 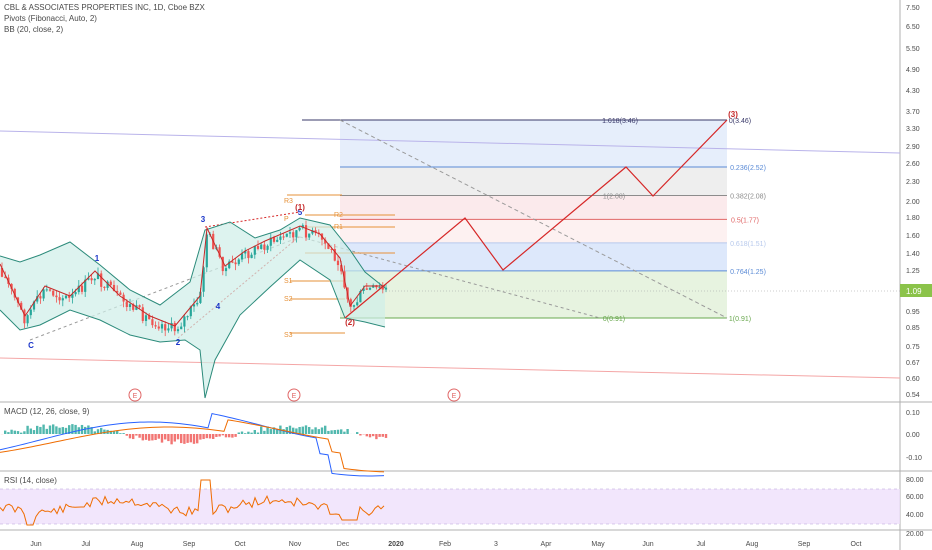 What do you see at coordinates (496, 544) in the screenshot?
I see `time-axis-tick: 3` at bounding box center [496, 544].